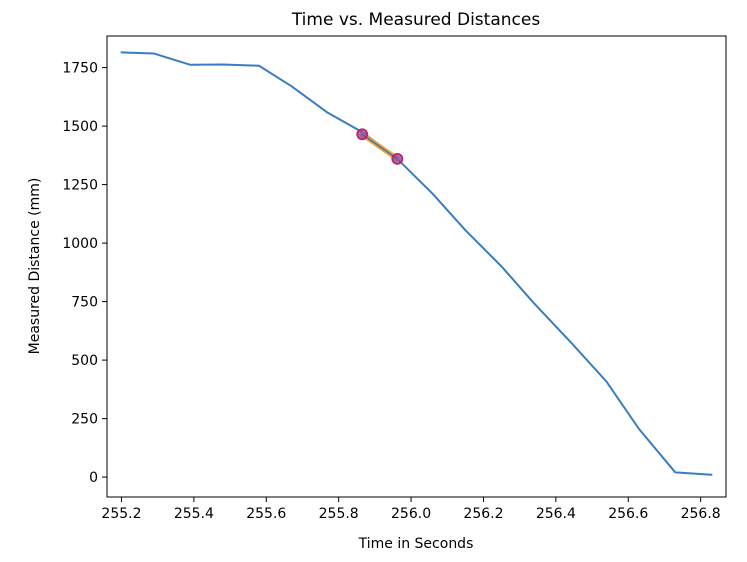 This screenshot has height=562, width=747. Describe the element at coordinates (80, 127) in the screenshot. I see `y-tick-label: 1500` at that location.